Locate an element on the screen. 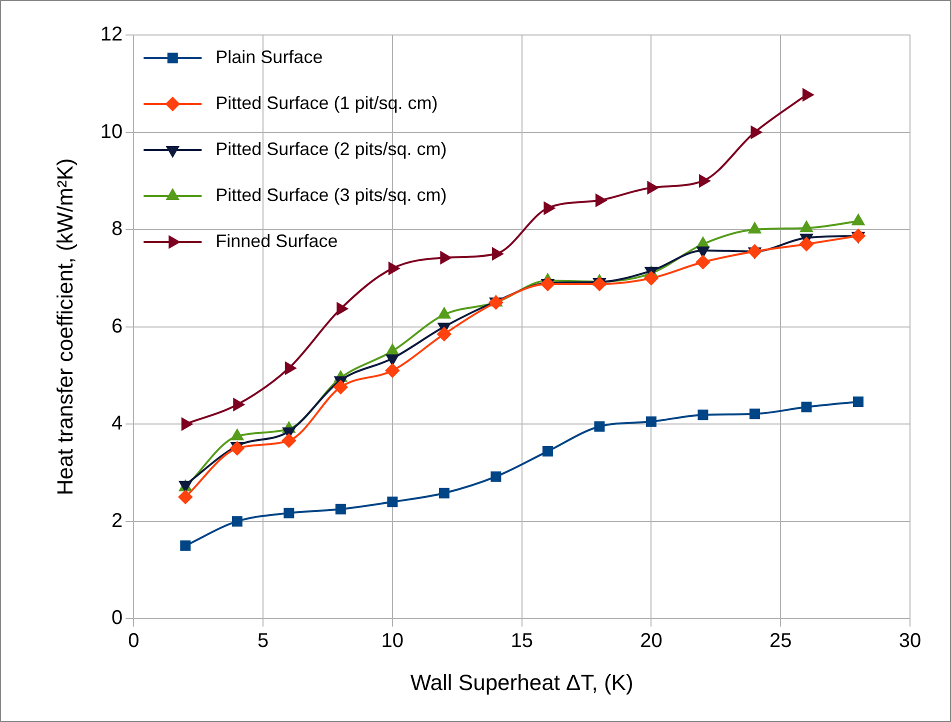 The width and height of the screenshot is (951, 722). x-tick-label: 20 is located at coordinates (651, 641).